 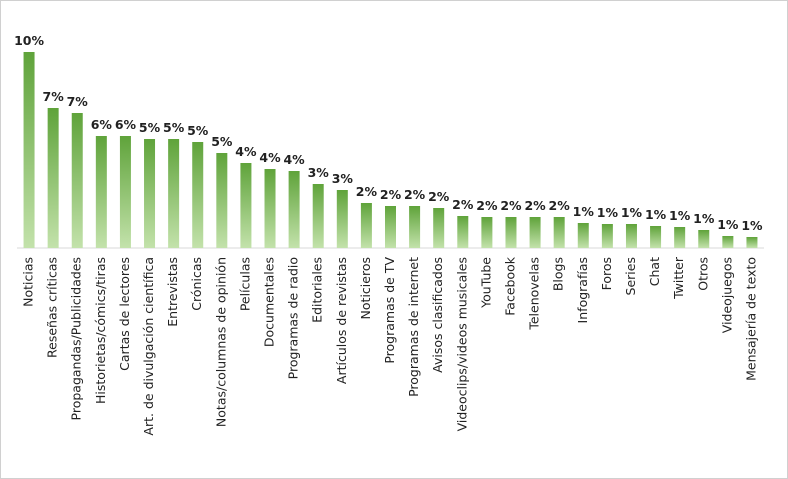 I want to click on x-tick-label: Avisos clasificados, so click(x=437, y=315).